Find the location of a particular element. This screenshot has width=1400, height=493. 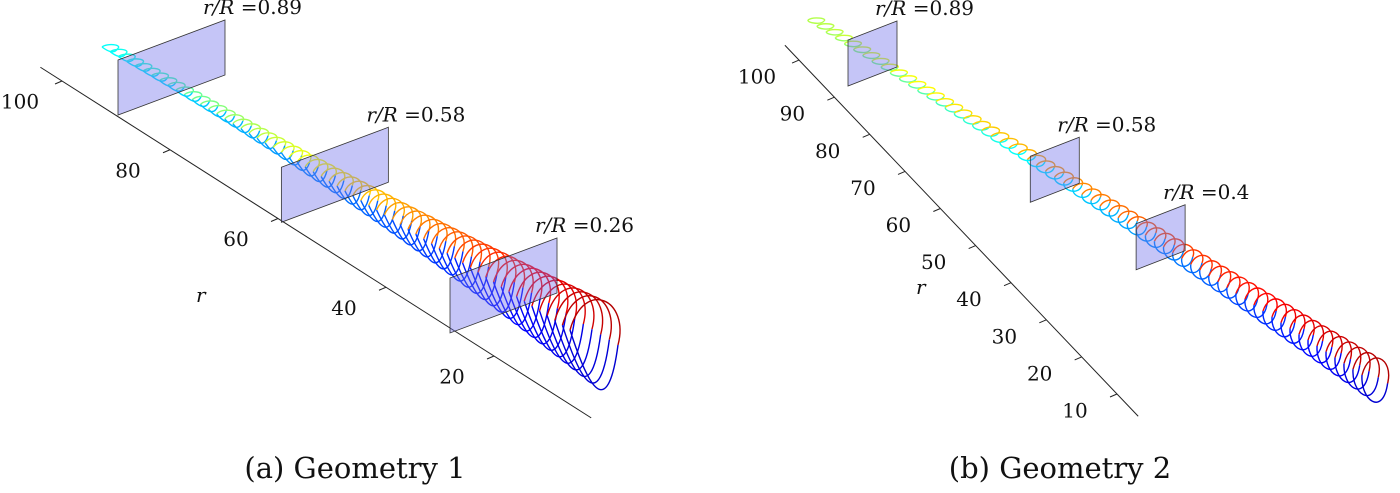

tick-label: 10 is located at coordinates (1074, 411).